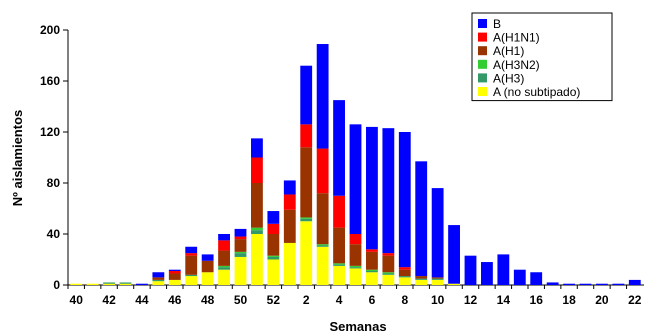 Image resolution: width=645 pixels, height=335 pixels. Describe the element at coordinates (175, 300) in the screenshot. I see `x-tick-label: 46` at that location.